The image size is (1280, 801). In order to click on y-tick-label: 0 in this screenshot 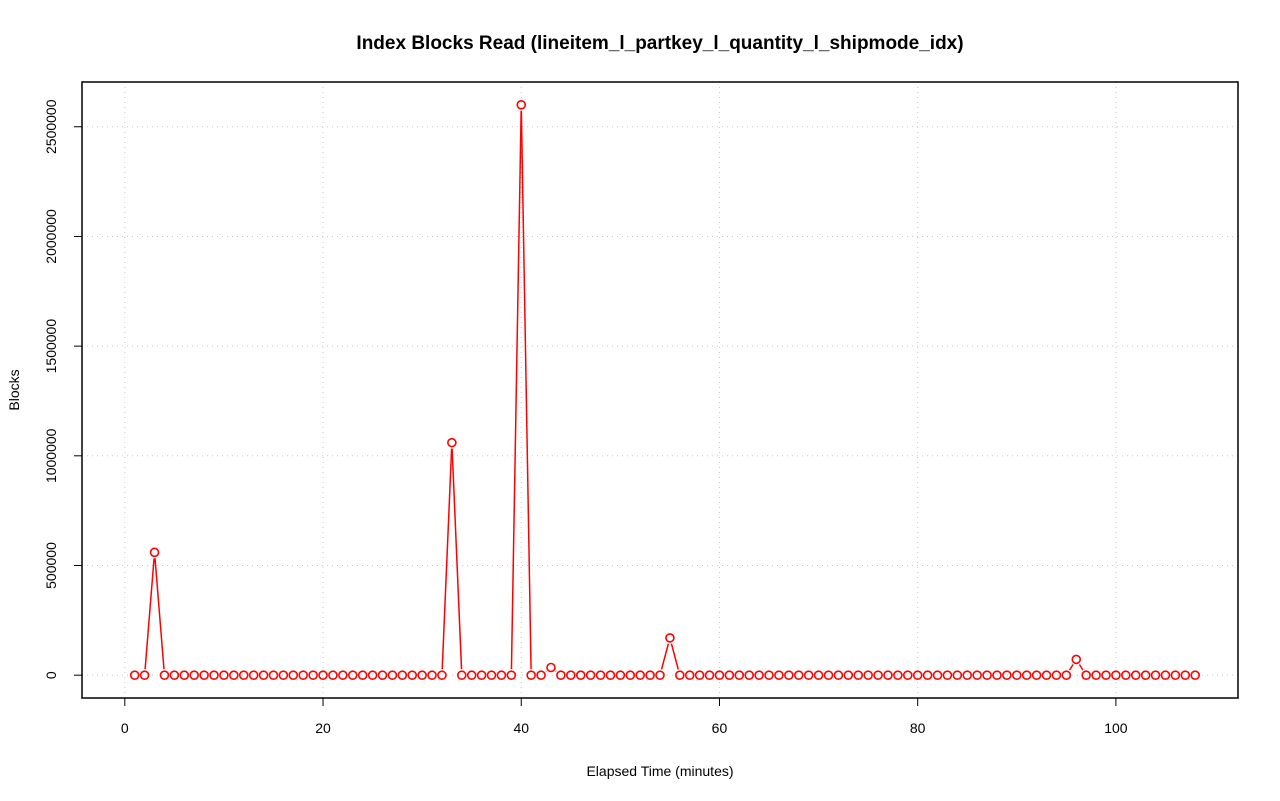, I will do `click(51, 675)`.